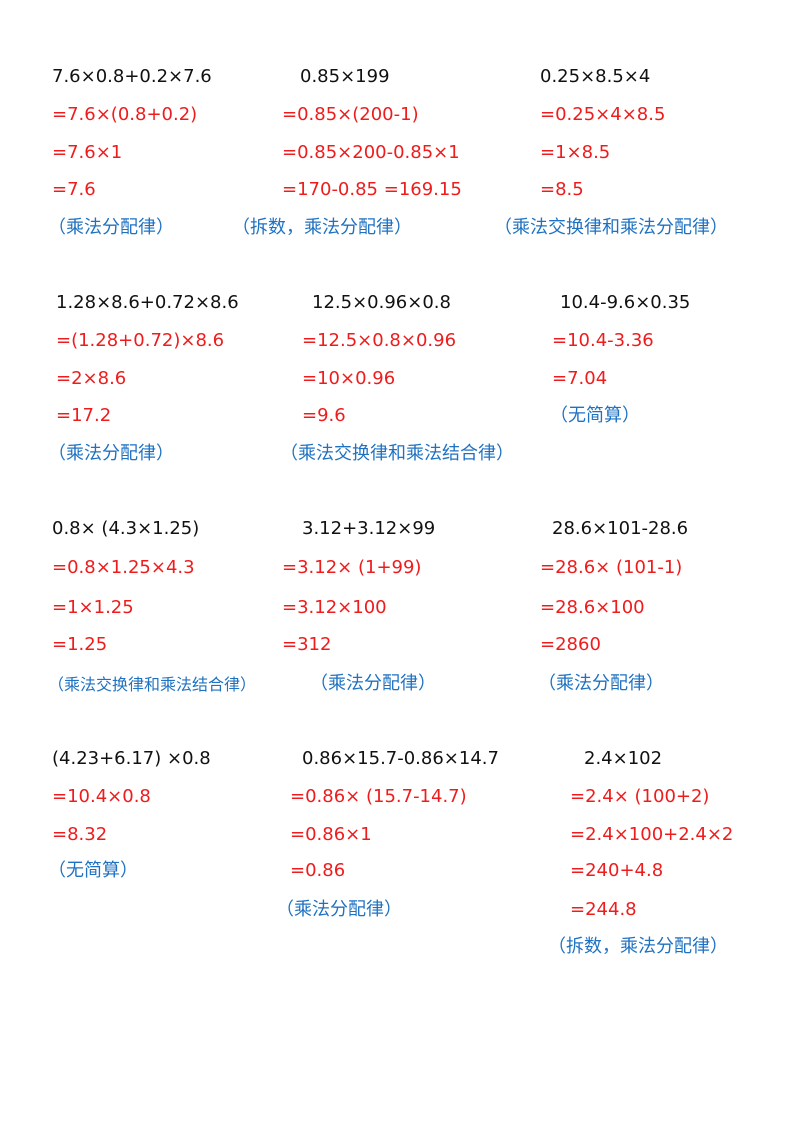  I want to click on problem-step: =10.4×0.8, so click(101, 796).